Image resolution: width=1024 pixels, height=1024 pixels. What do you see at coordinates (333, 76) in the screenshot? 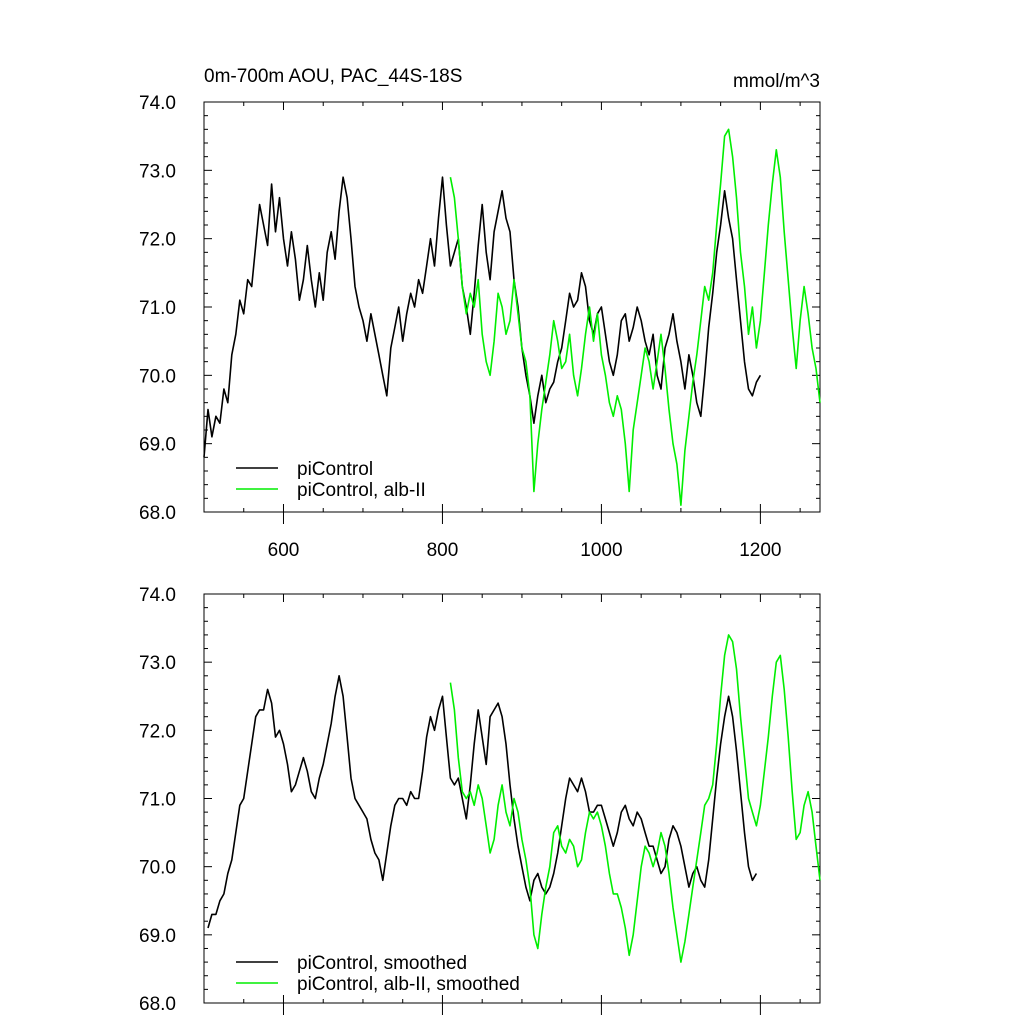
I see `chart-title: 0m-700m AOU, PAC_44S-18S` at bounding box center [333, 76].